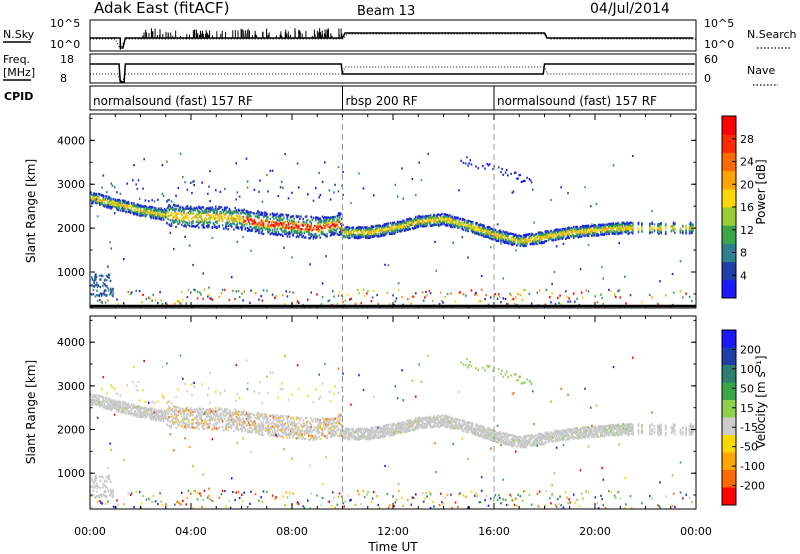 The image size is (800, 554). I want to click on y-tick-label: 2000, so click(71, 228).